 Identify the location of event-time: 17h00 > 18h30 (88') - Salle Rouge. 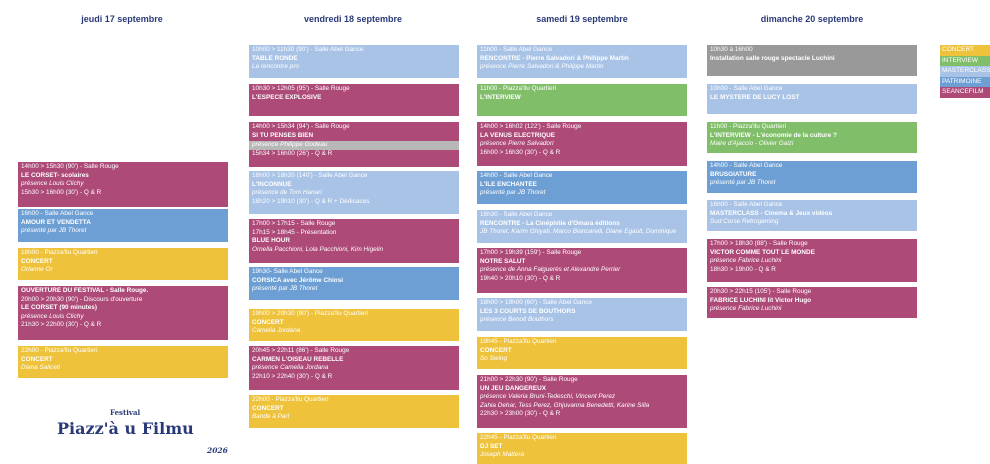
(759, 243).